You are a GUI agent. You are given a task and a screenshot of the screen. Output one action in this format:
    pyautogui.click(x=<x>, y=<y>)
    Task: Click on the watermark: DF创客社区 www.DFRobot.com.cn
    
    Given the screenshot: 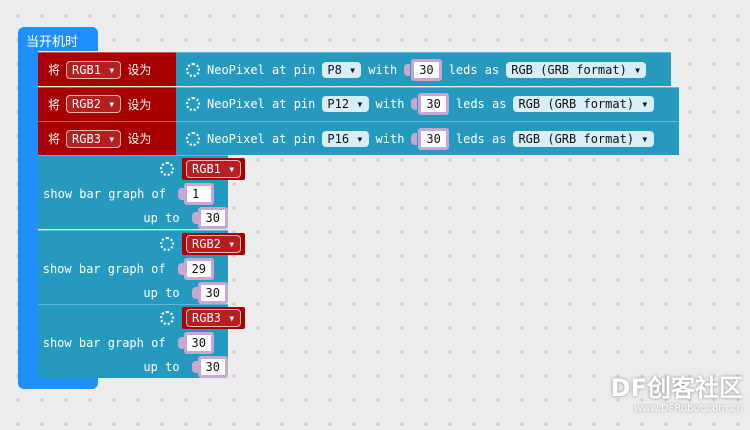 What is the action you would take?
    pyautogui.click(x=655, y=391)
    